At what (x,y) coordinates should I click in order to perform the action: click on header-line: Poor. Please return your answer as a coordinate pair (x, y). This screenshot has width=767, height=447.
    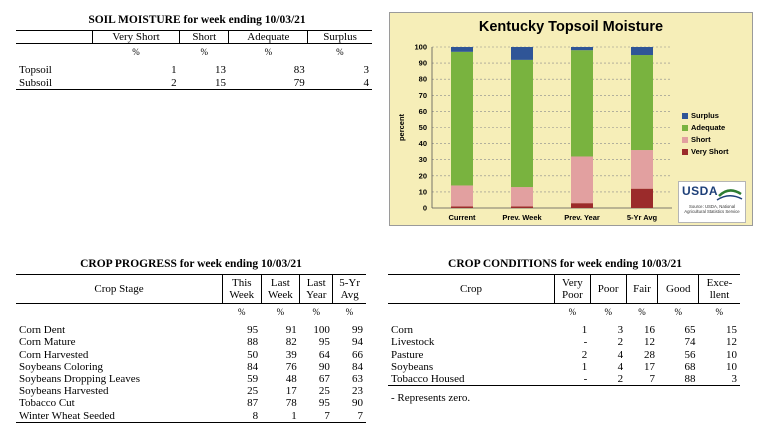
    Looking at the image, I should click on (572, 295).